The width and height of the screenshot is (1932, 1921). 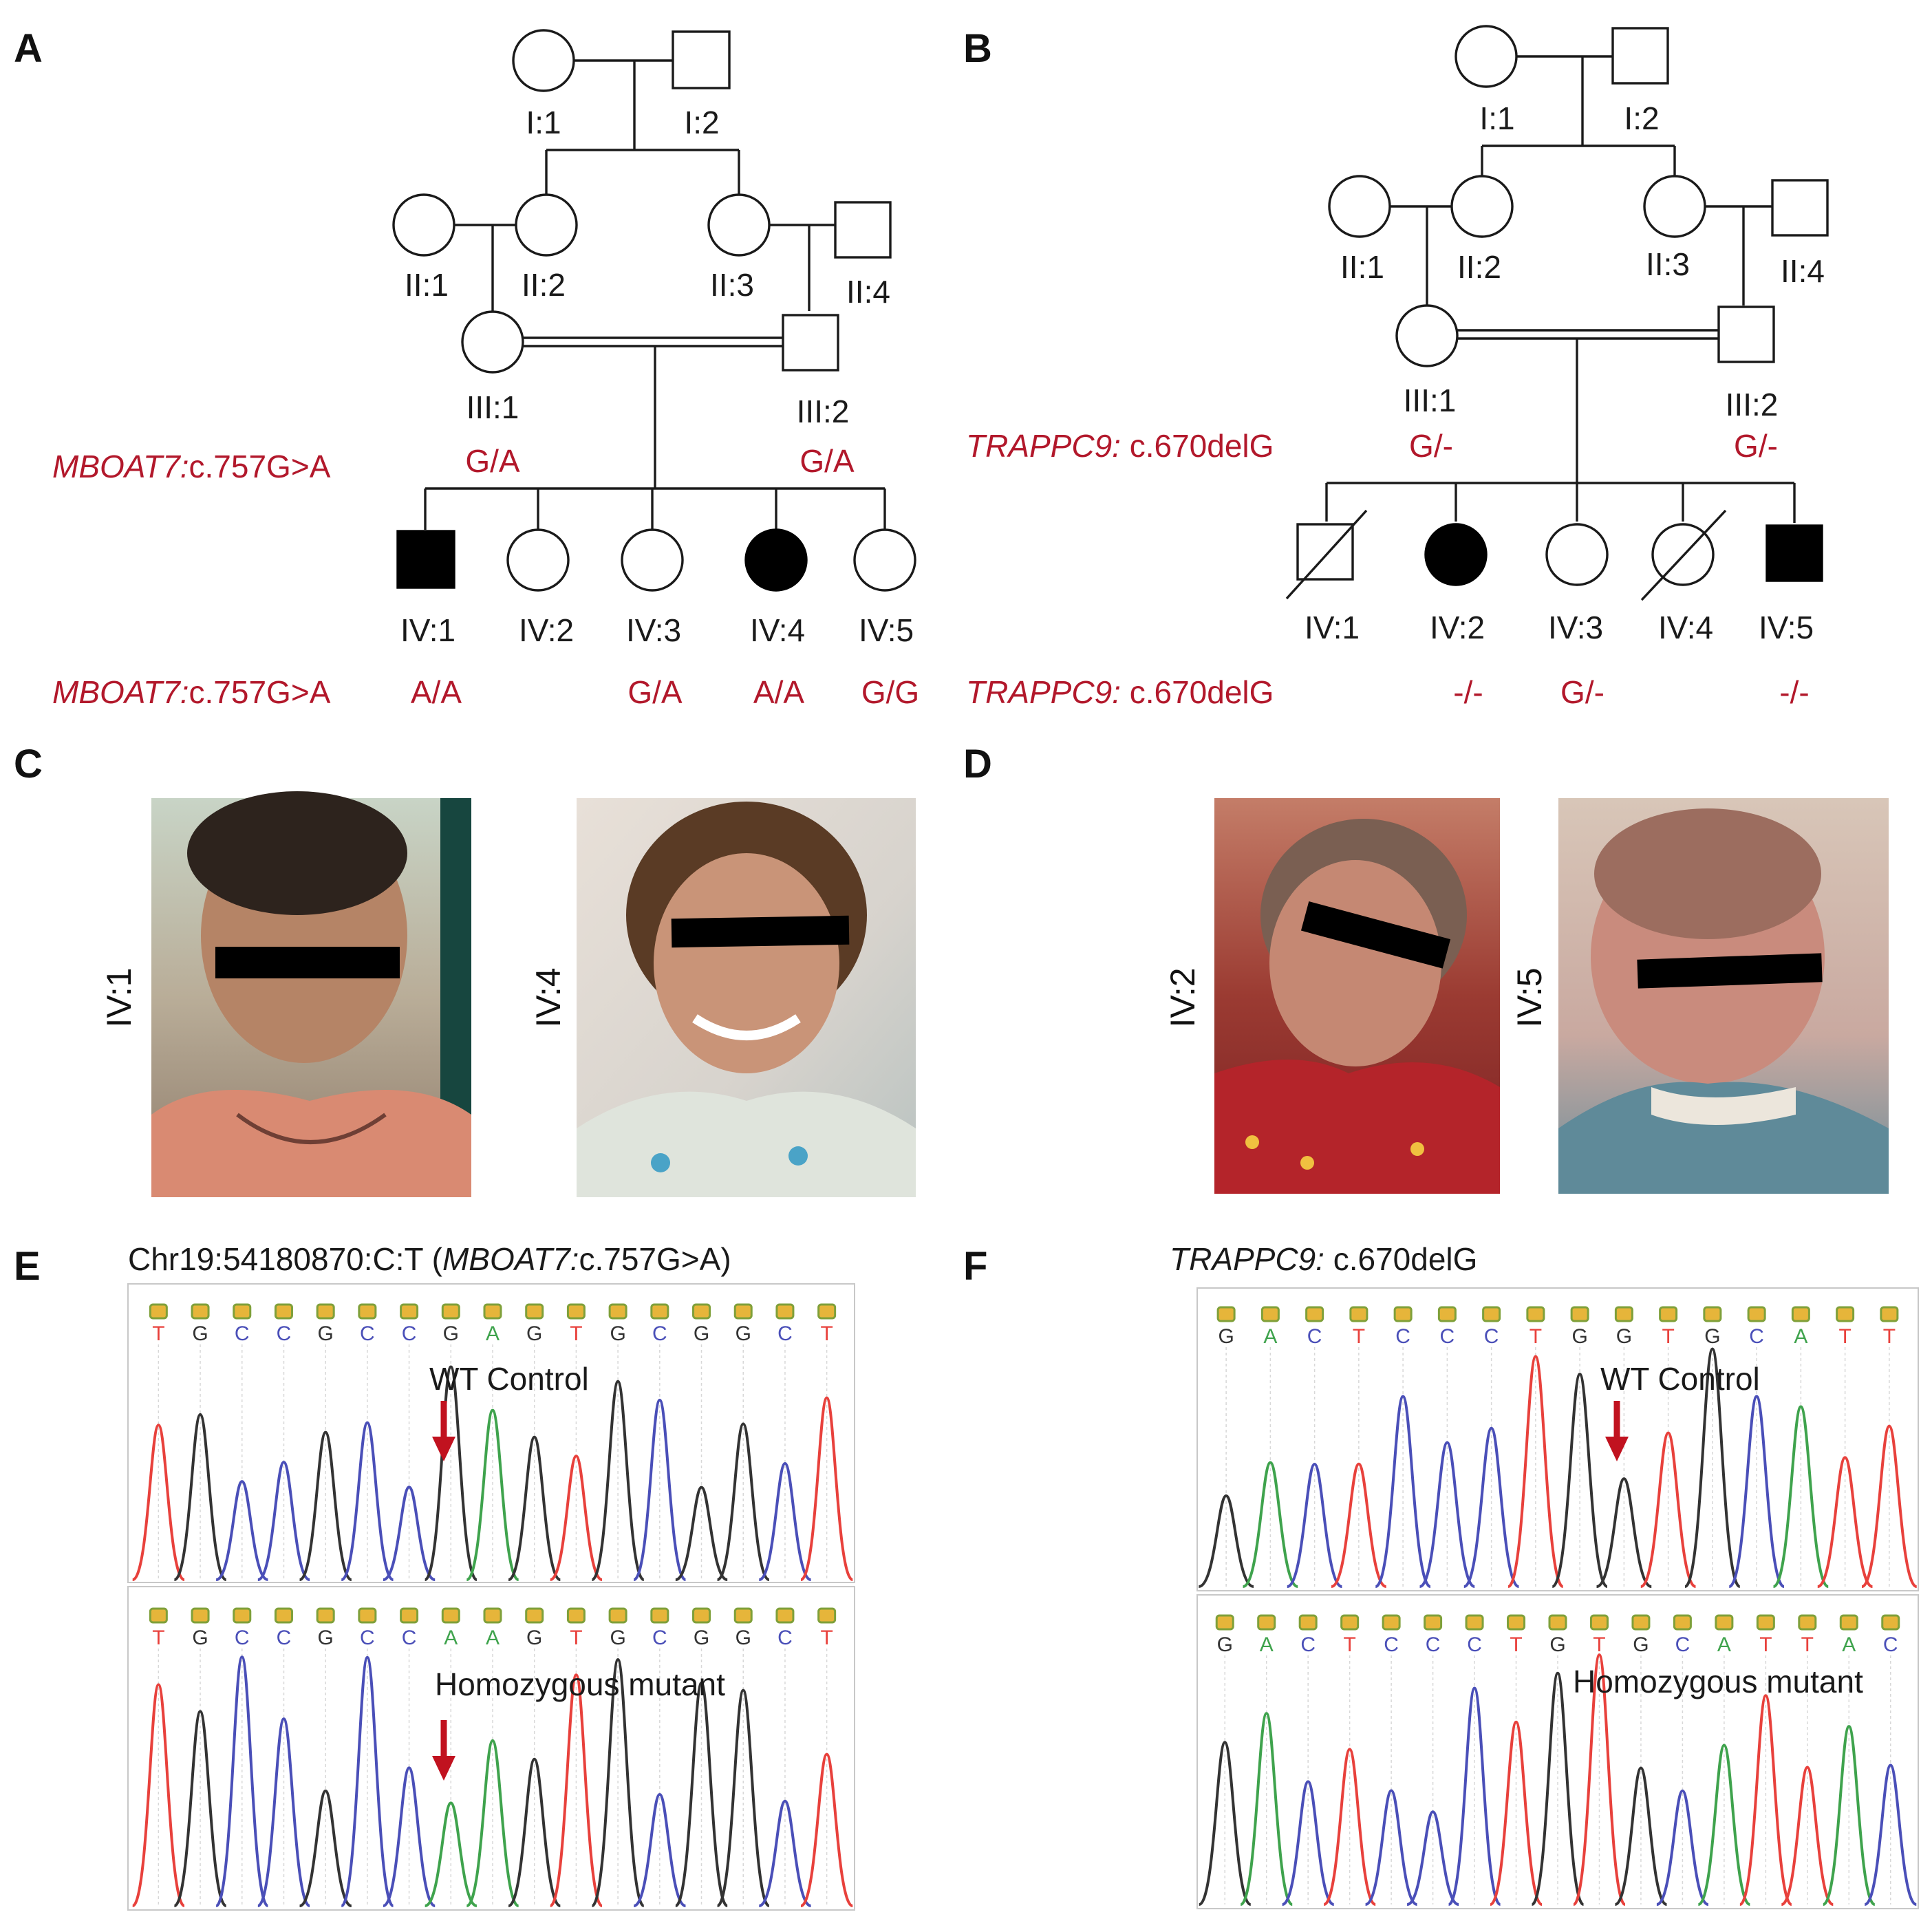 What do you see at coordinates (649, 1259) in the screenshot?
I see `chromatogram-e-title-variant: c.757G>A` at bounding box center [649, 1259].